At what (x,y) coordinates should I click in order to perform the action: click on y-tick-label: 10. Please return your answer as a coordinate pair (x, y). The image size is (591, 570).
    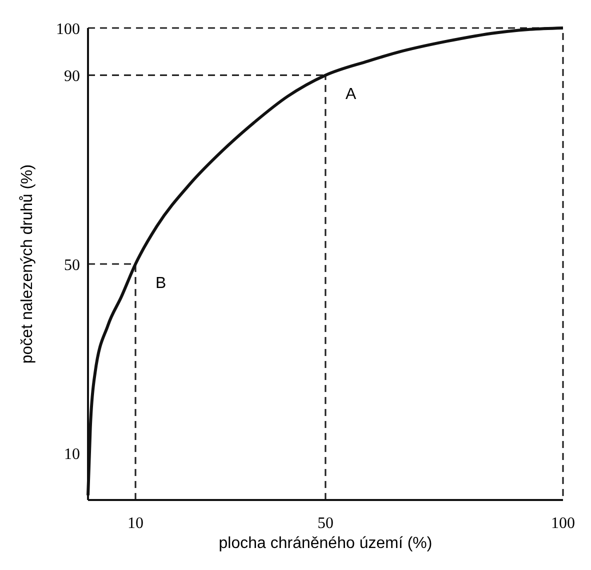
    Looking at the image, I should click on (72, 454).